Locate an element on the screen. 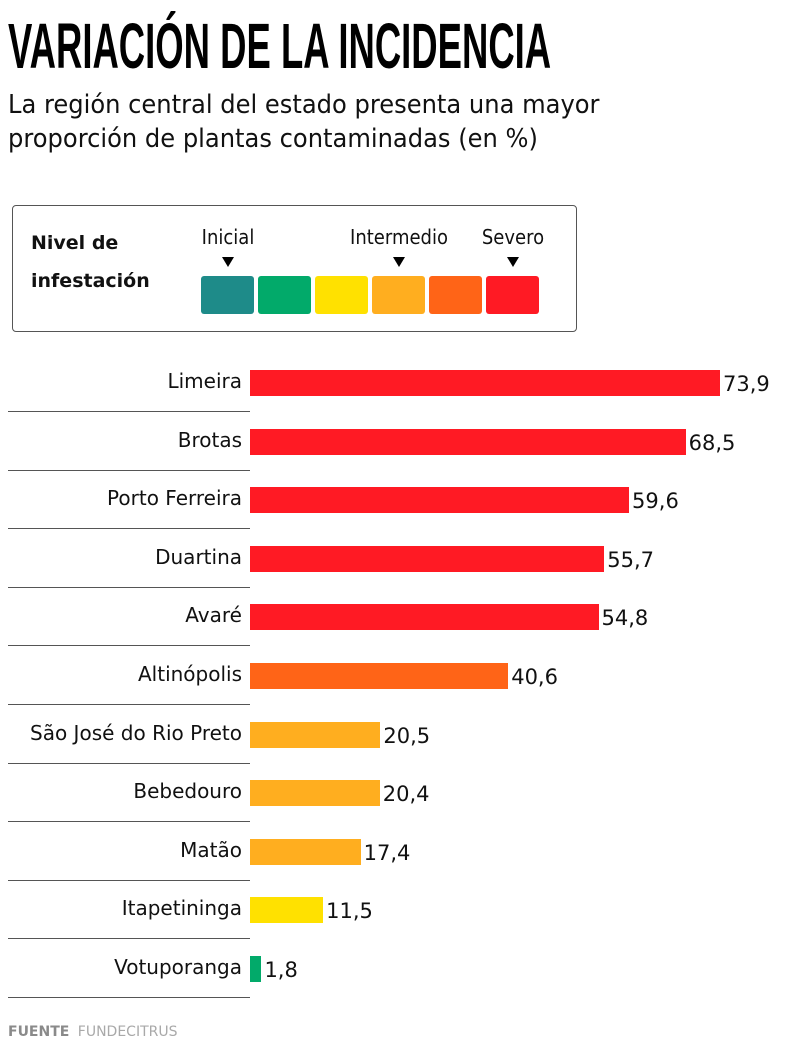 This screenshot has height=1043, width=800. category-label: Duartina is located at coordinates (198, 557).